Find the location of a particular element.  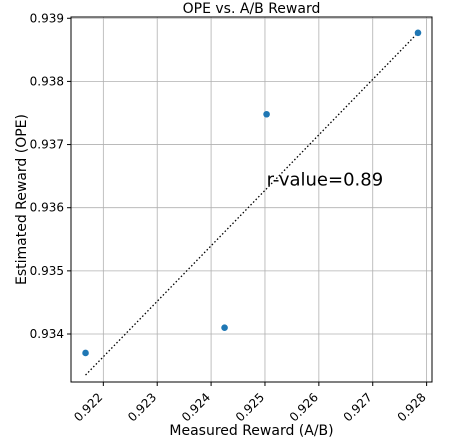

y-tick-label: 0.934 is located at coordinates (47, 334).